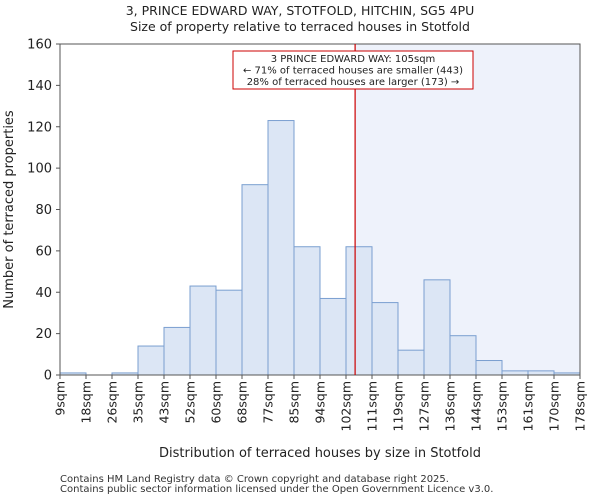 The image size is (600, 500). I want to click on x-tick-label: 127sqm, so click(424, 406).